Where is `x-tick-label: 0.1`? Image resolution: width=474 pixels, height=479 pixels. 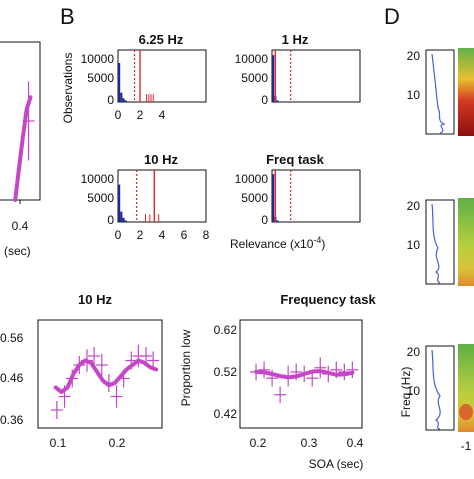 x-tick-label: 0.1 is located at coordinates (58, 443).